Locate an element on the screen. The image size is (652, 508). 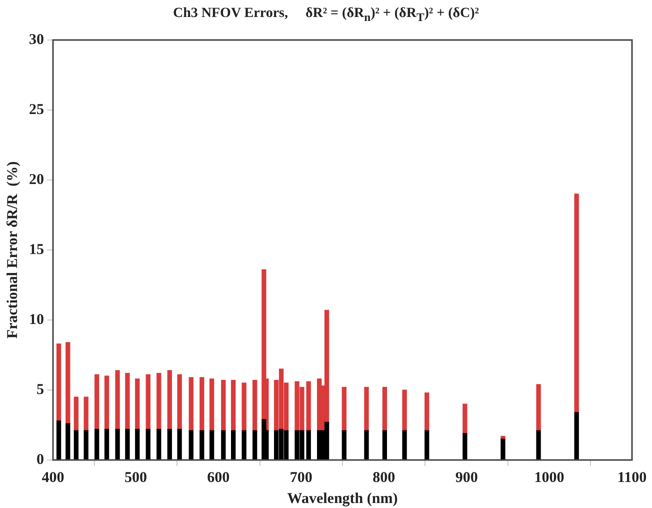
y-tick-label: 15 is located at coordinates (36, 250).